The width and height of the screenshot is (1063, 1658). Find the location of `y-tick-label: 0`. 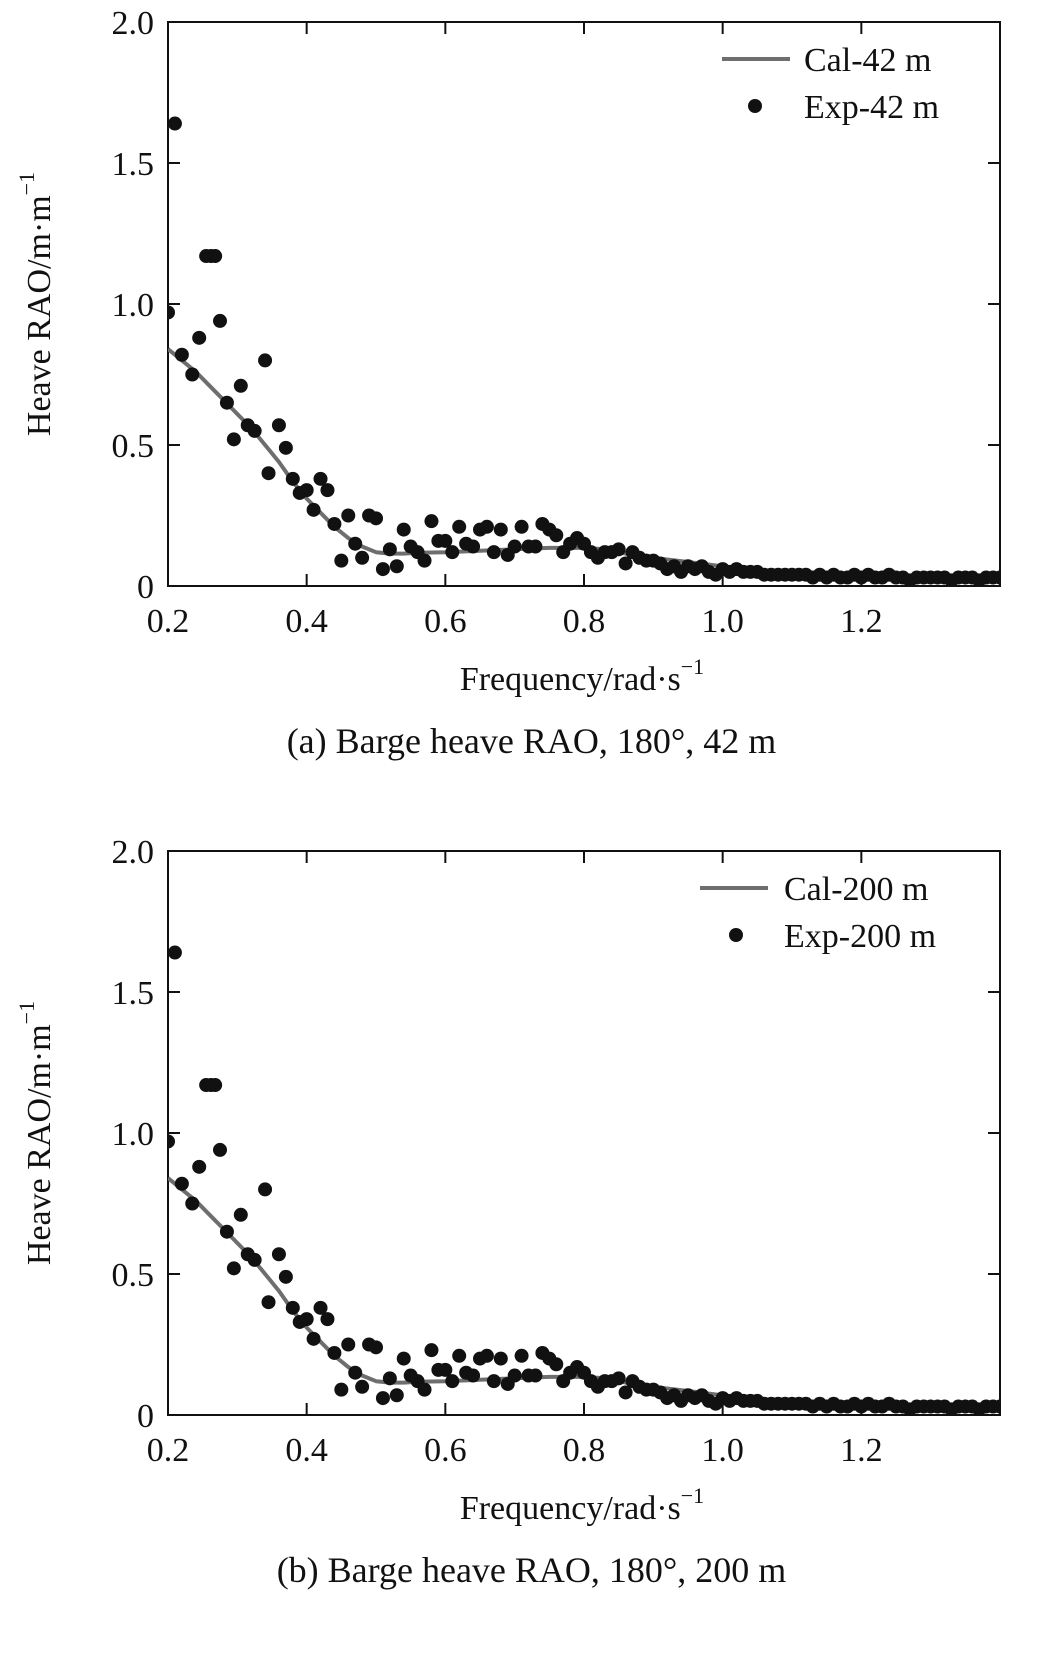

y-tick-label: 0 is located at coordinates (145, 1416).